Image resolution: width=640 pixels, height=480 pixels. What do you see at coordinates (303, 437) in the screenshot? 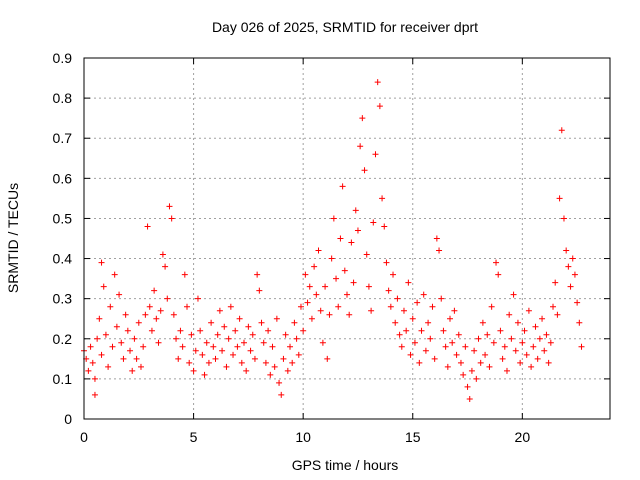
I see `x-tick-label: 10` at bounding box center [303, 437].